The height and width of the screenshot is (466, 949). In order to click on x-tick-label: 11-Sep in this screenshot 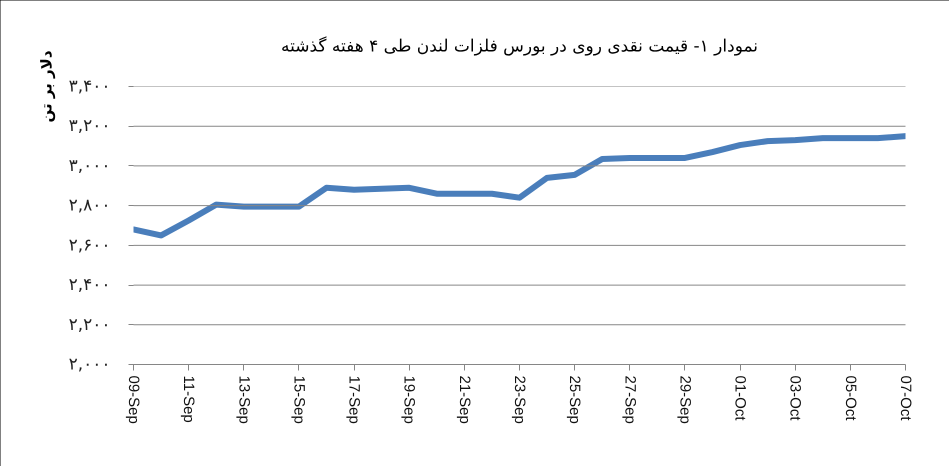, I will do `click(189, 399)`.